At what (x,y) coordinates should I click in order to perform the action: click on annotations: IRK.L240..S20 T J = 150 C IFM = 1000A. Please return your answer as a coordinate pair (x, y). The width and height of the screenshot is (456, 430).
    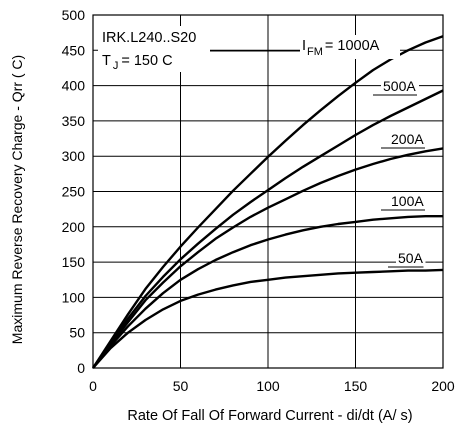
    Looking at the image, I should click on (249, 49).